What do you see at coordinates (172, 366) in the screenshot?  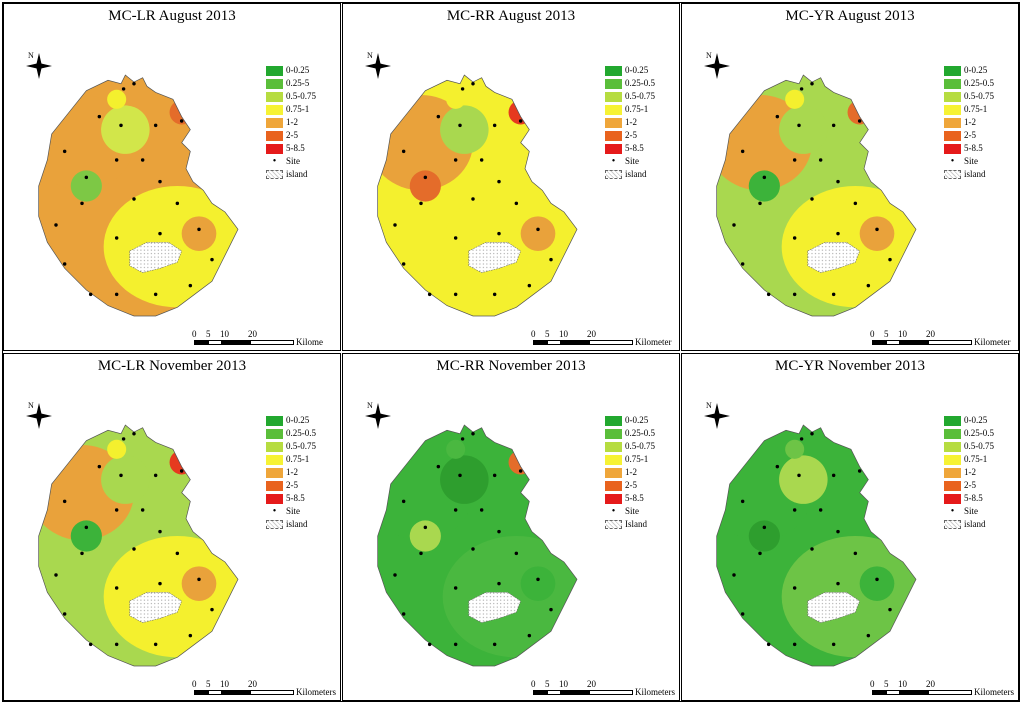 I see `panel-title: MC-LR November 2013` at bounding box center [172, 366].